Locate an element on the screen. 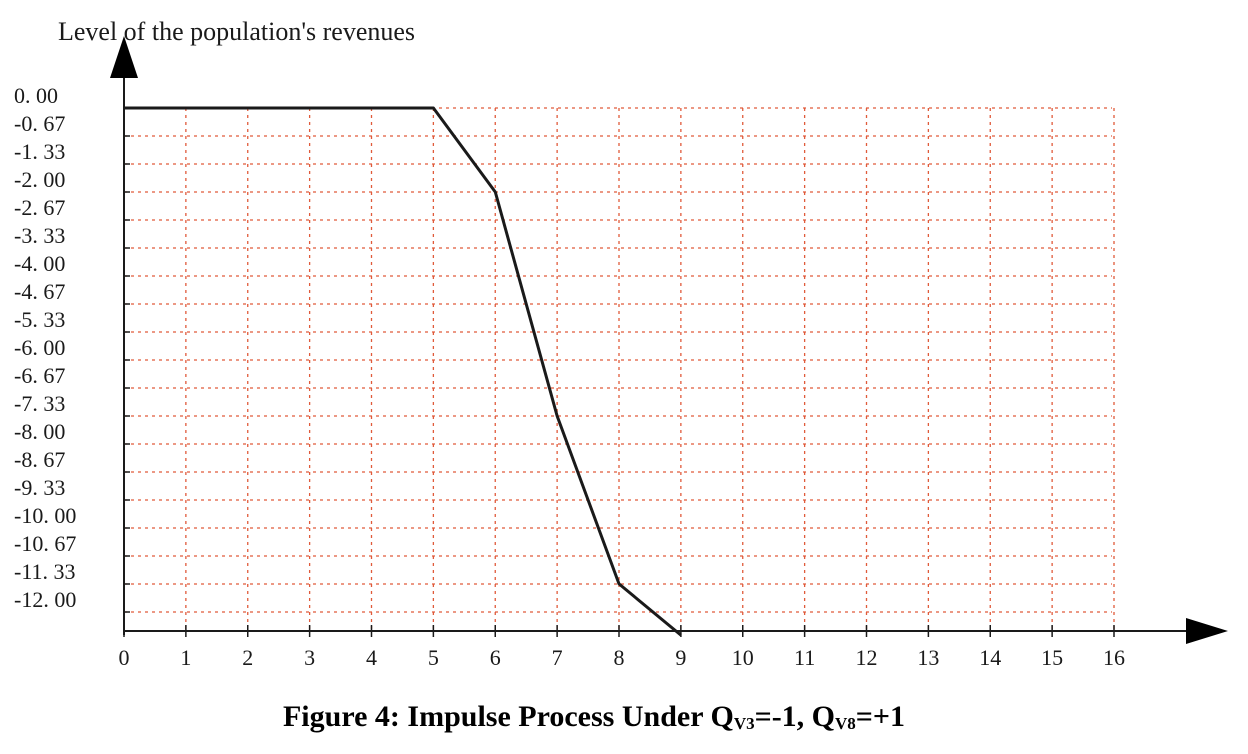  x-tick-label: 2 is located at coordinates (247, 657).